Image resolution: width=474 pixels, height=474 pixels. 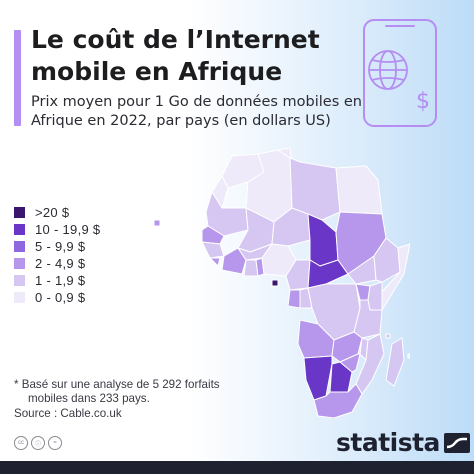 I want to click on legend-label: 2 - 4,9 $, so click(x=60, y=263).